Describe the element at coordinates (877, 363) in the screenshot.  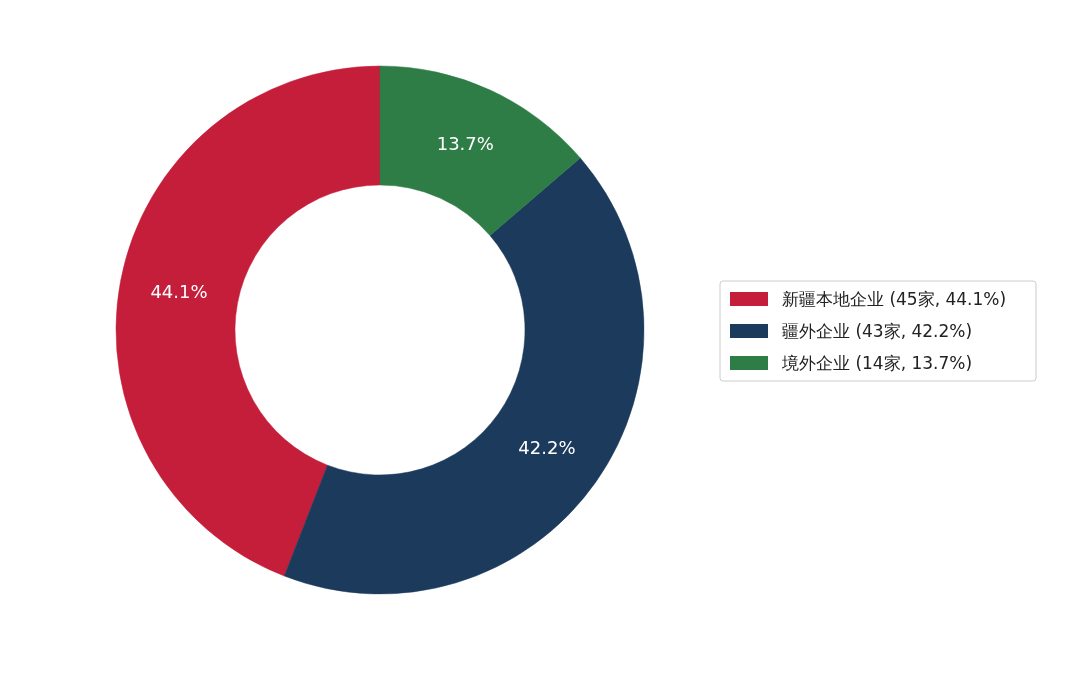
I see `legend-label: 境外企业 (14家, 13.7%)` at that location.